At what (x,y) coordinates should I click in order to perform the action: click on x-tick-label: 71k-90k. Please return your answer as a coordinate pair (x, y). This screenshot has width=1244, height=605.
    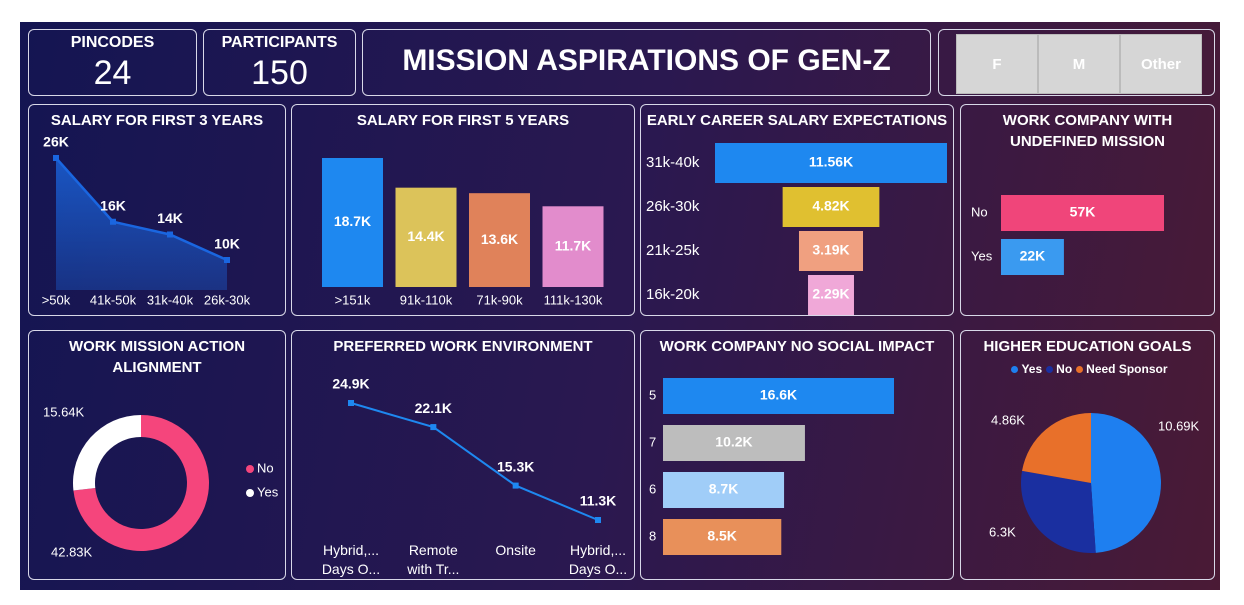
    Looking at the image, I should click on (499, 299).